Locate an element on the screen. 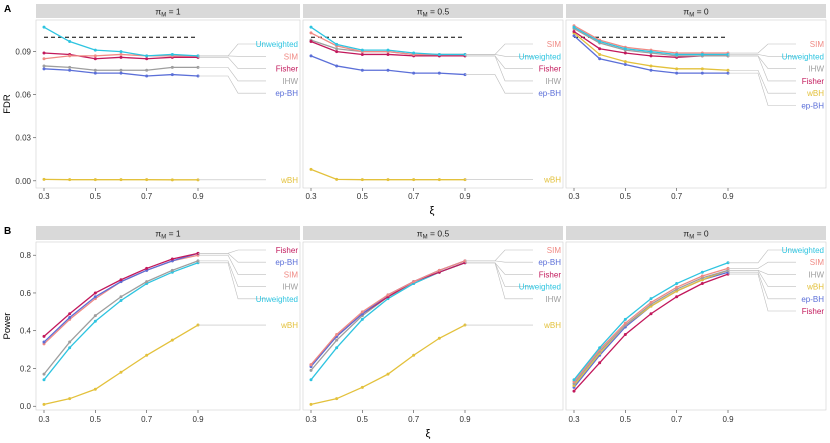  strip-value: = 0 is located at coordinates (701, 234).